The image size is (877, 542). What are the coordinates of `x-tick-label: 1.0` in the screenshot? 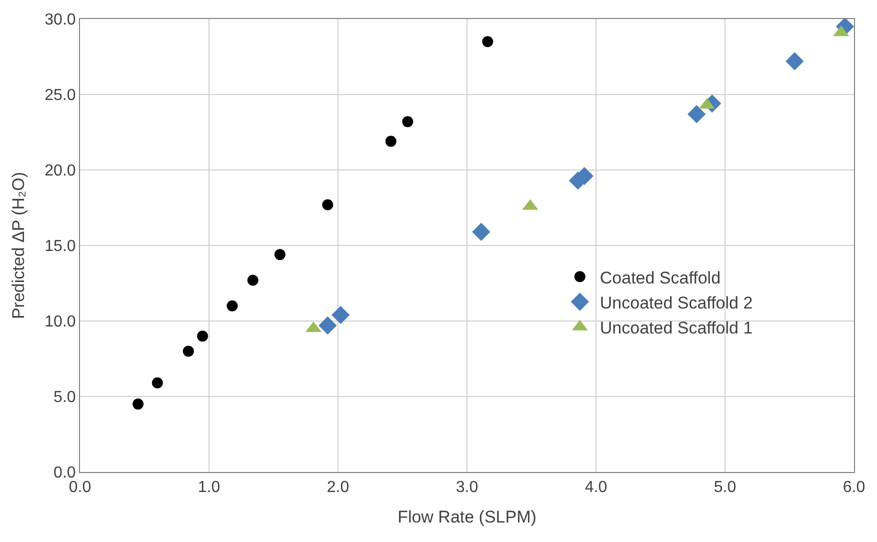 It's located at (209, 487).